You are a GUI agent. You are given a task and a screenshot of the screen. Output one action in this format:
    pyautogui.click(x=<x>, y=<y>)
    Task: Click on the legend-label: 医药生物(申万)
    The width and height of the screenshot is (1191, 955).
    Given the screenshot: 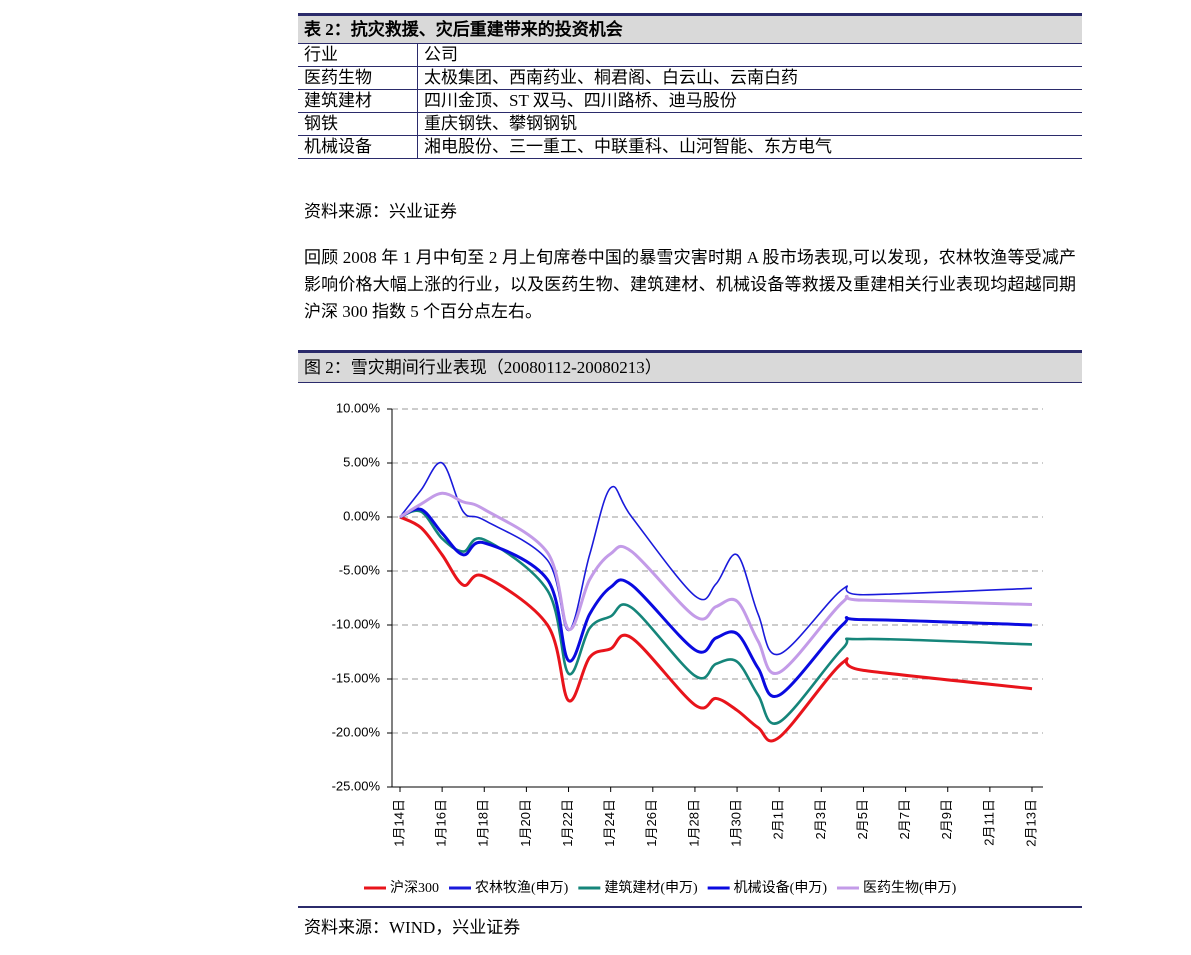 What is the action you would take?
    pyautogui.click(x=910, y=888)
    